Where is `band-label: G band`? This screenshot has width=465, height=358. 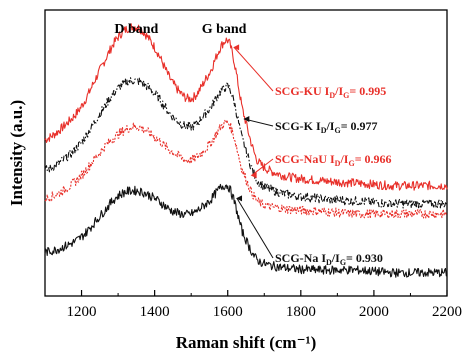
band-label: G band is located at coordinates (224, 29).